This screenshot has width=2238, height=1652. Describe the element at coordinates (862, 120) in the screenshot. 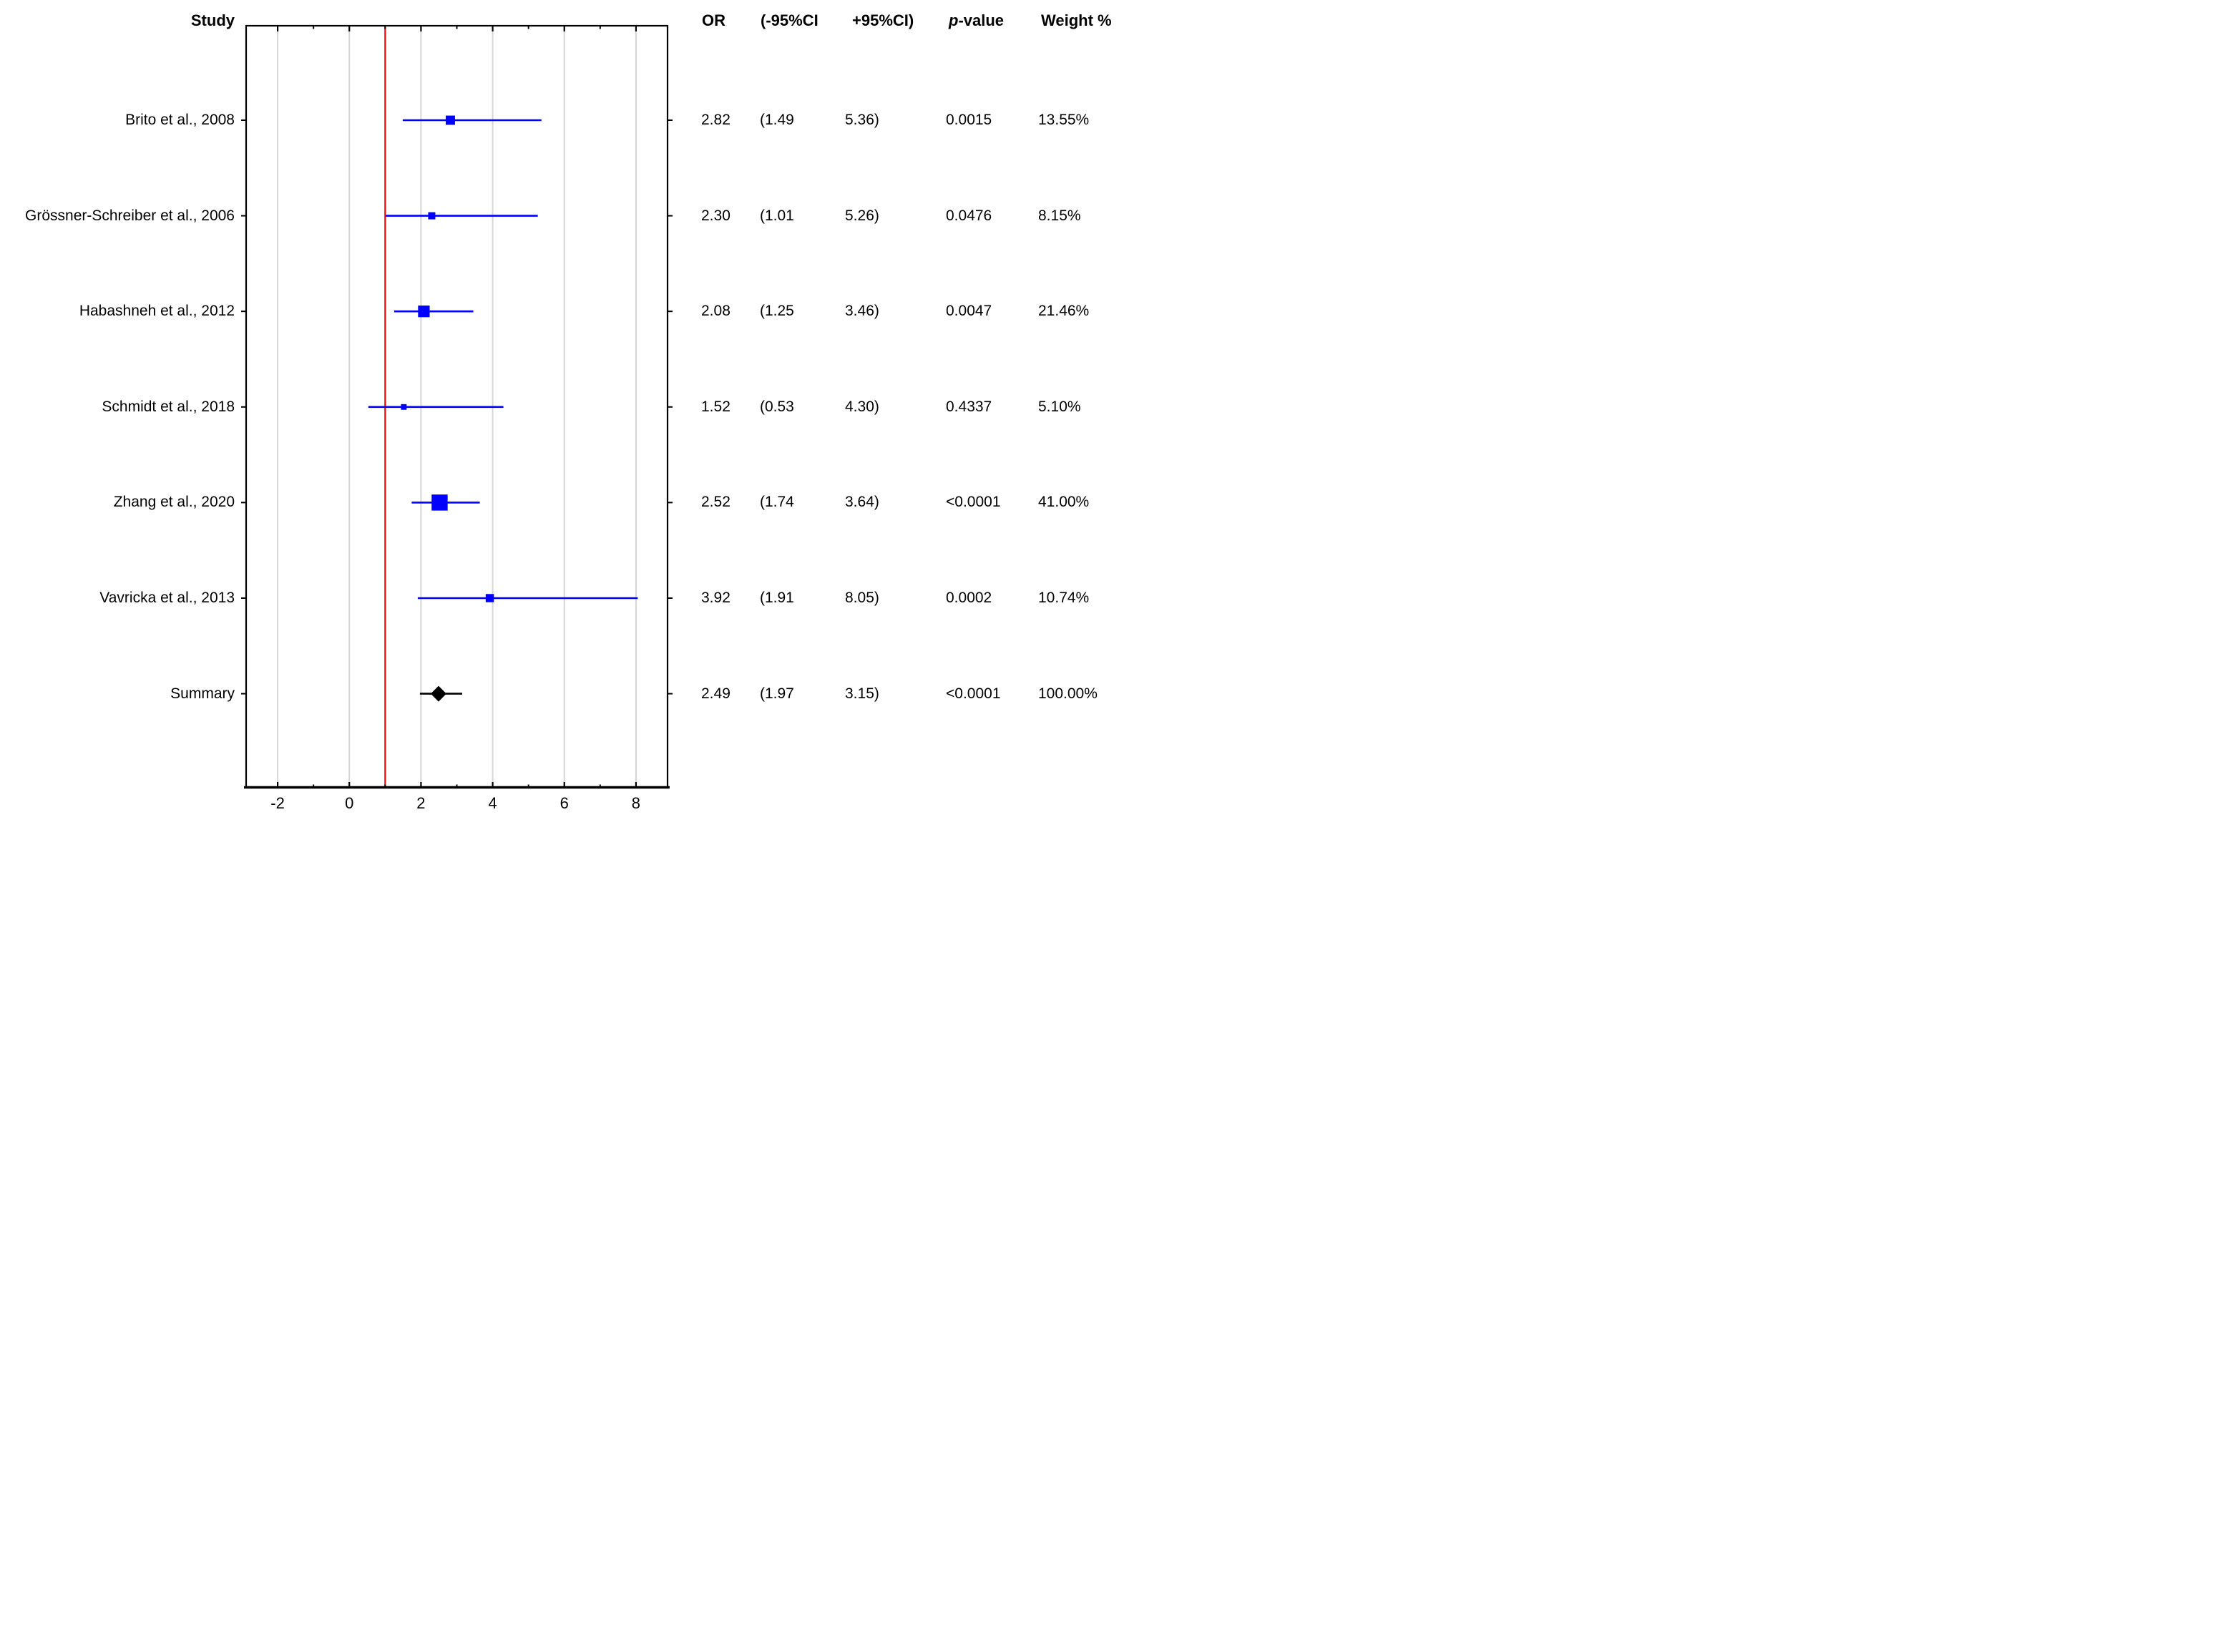

I see `ci-high-value: 5.36)` at that location.